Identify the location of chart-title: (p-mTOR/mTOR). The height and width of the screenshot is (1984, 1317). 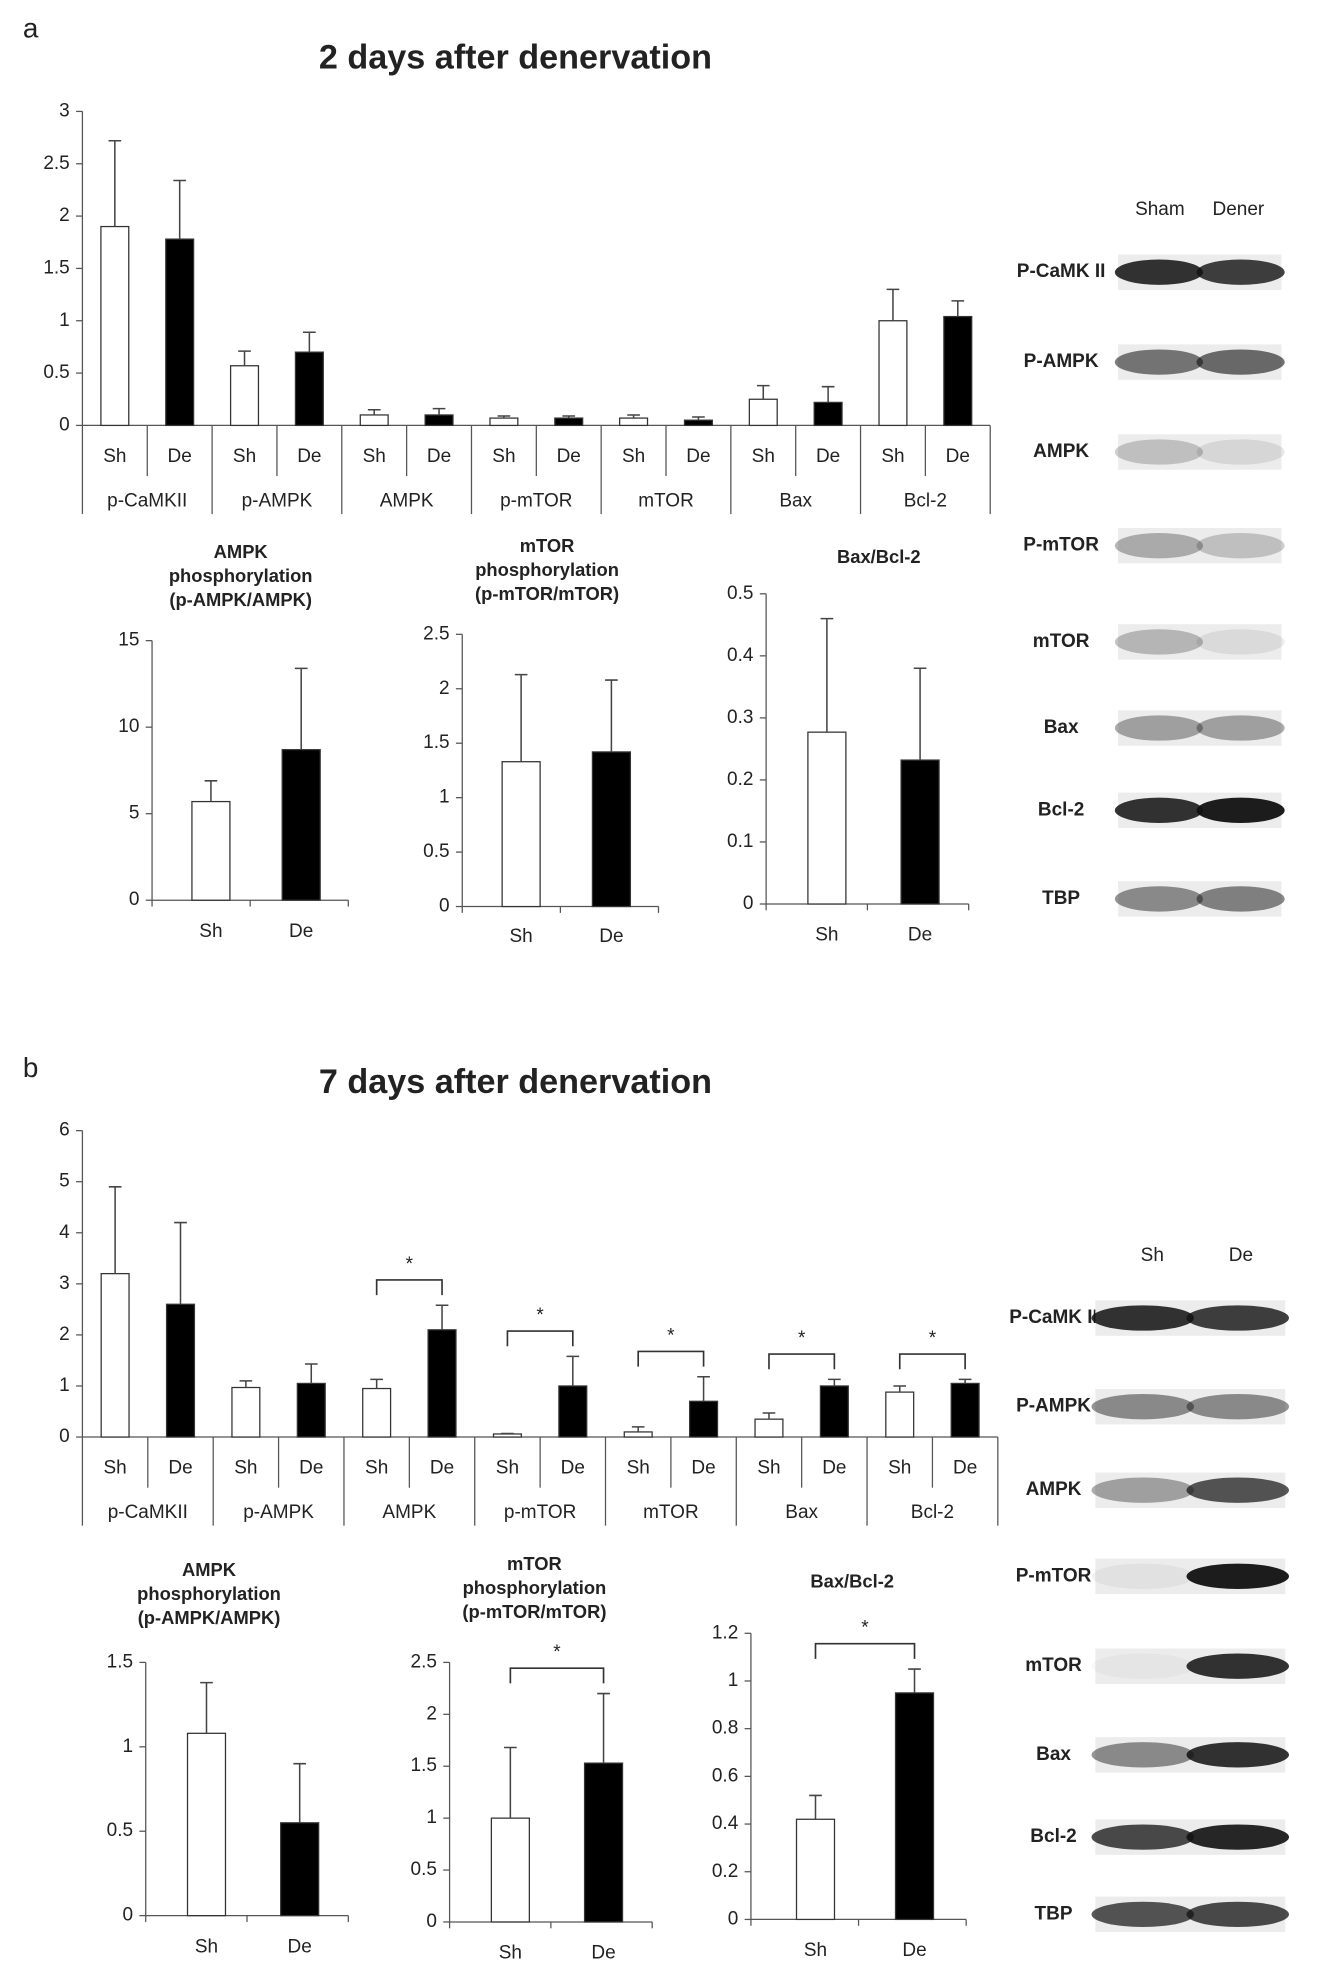
(547, 593).